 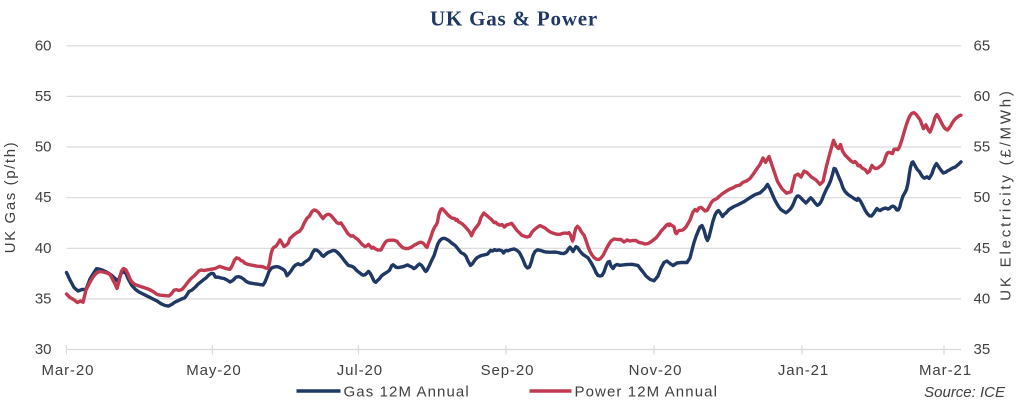 What do you see at coordinates (656, 370) in the screenshot?
I see `svg-text: Nov-20` at bounding box center [656, 370].